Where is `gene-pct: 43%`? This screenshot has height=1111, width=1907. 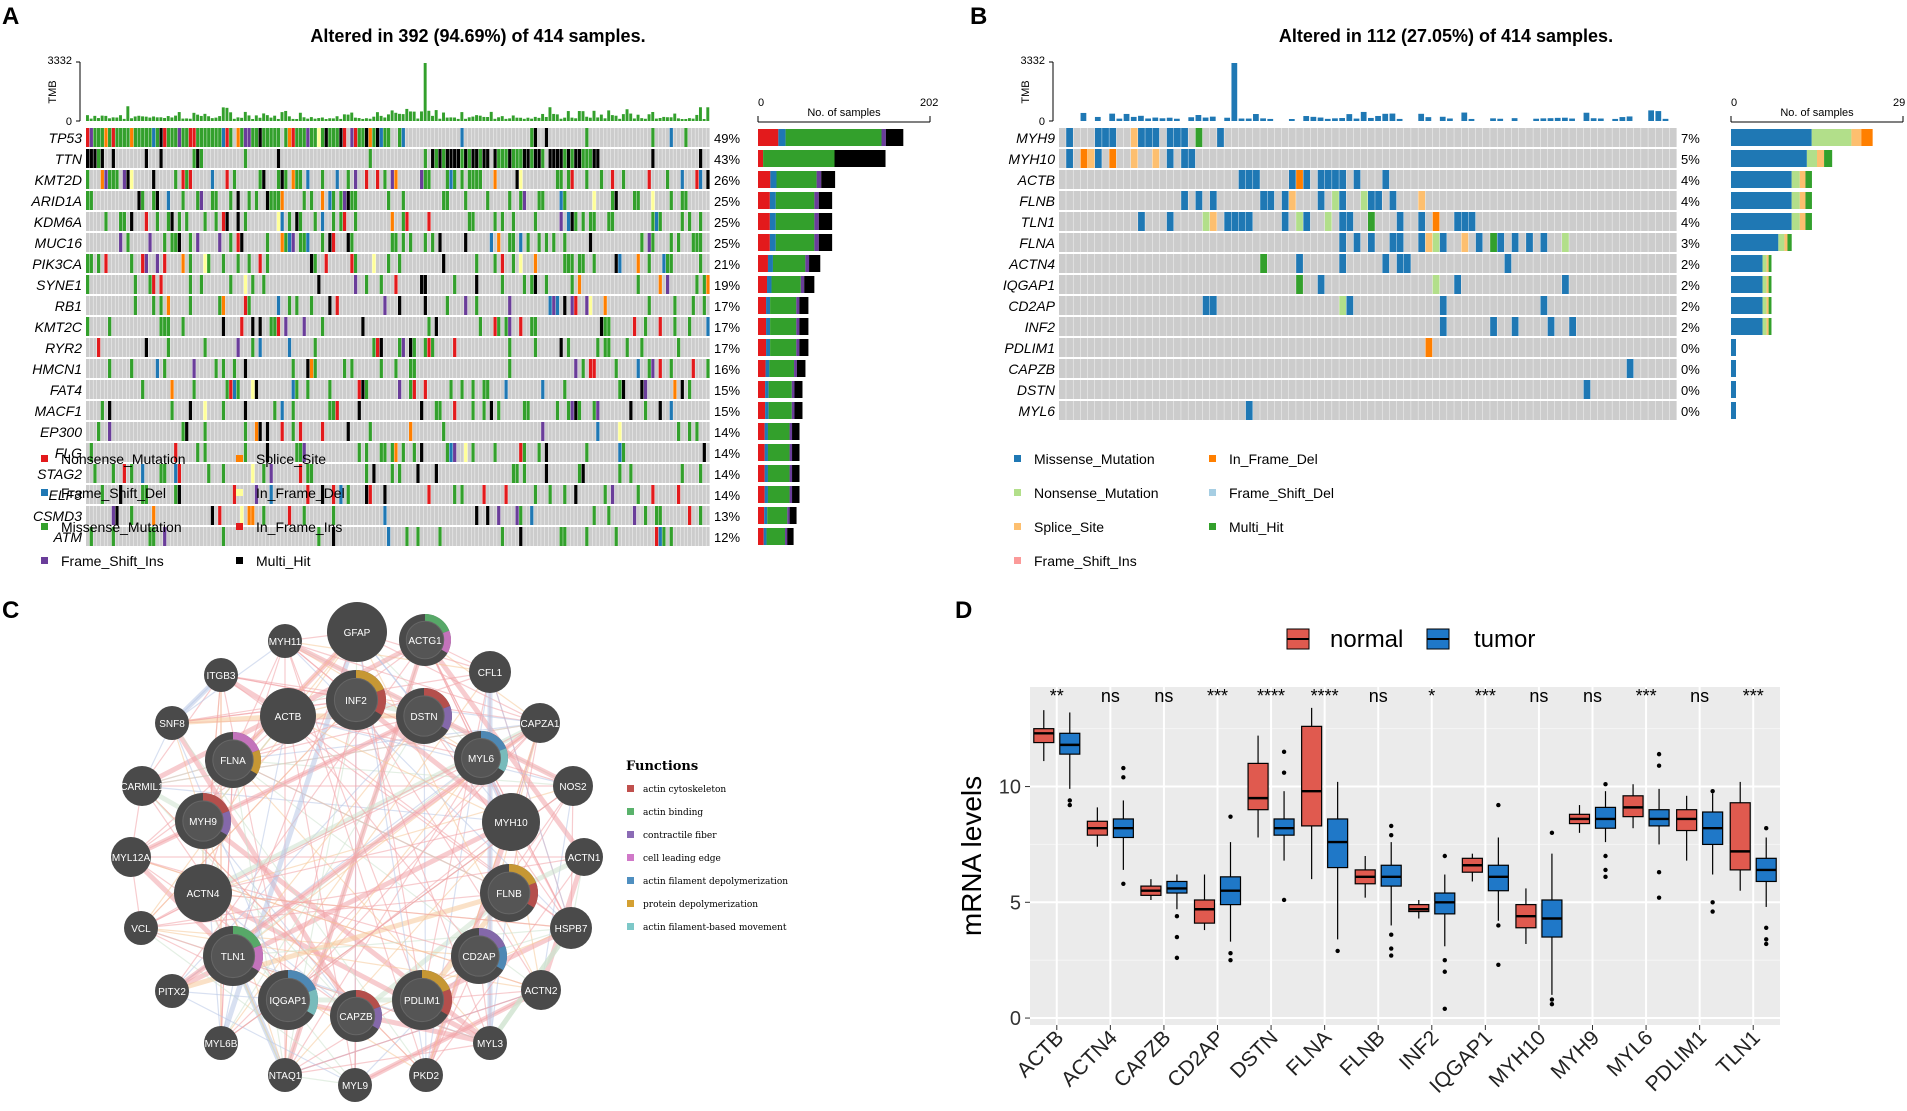 gene-pct: 43% is located at coordinates (727, 159).